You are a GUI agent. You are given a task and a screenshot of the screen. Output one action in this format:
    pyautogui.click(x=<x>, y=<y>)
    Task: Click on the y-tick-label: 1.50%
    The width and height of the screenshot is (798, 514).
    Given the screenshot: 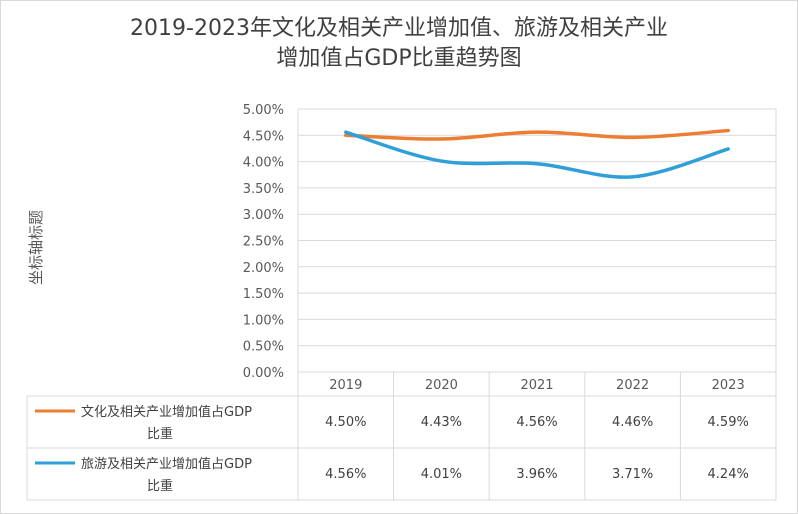 What is the action you would take?
    pyautogui.click(x=263, y=294)
    